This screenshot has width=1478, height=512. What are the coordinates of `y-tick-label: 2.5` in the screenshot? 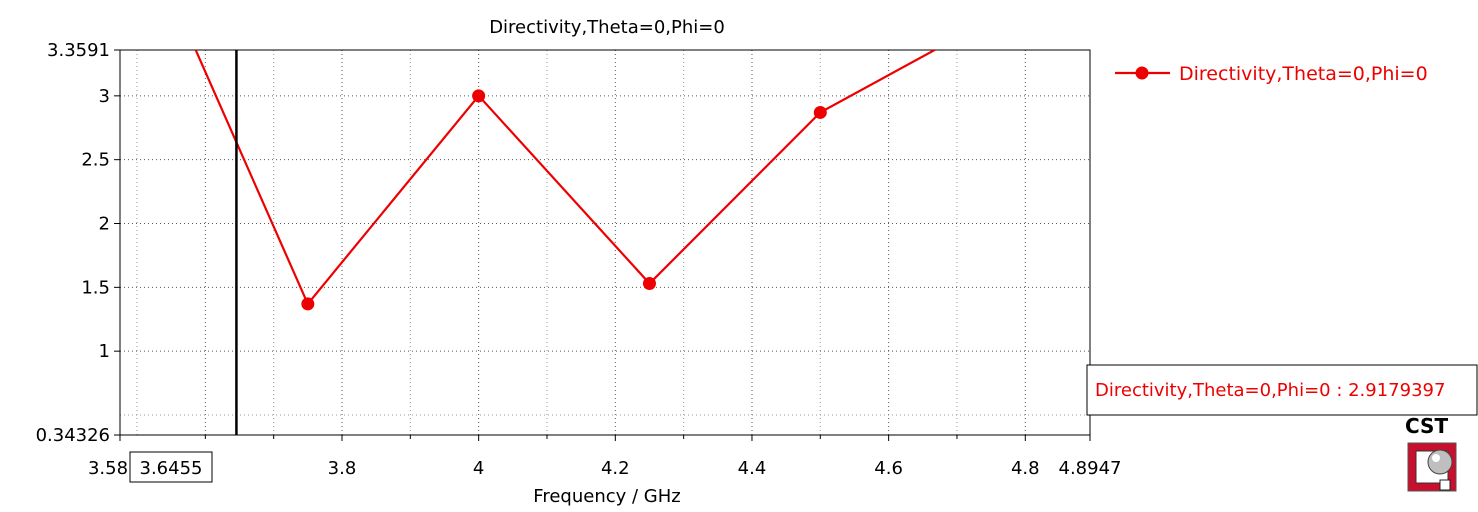 It's located at (95, 160).